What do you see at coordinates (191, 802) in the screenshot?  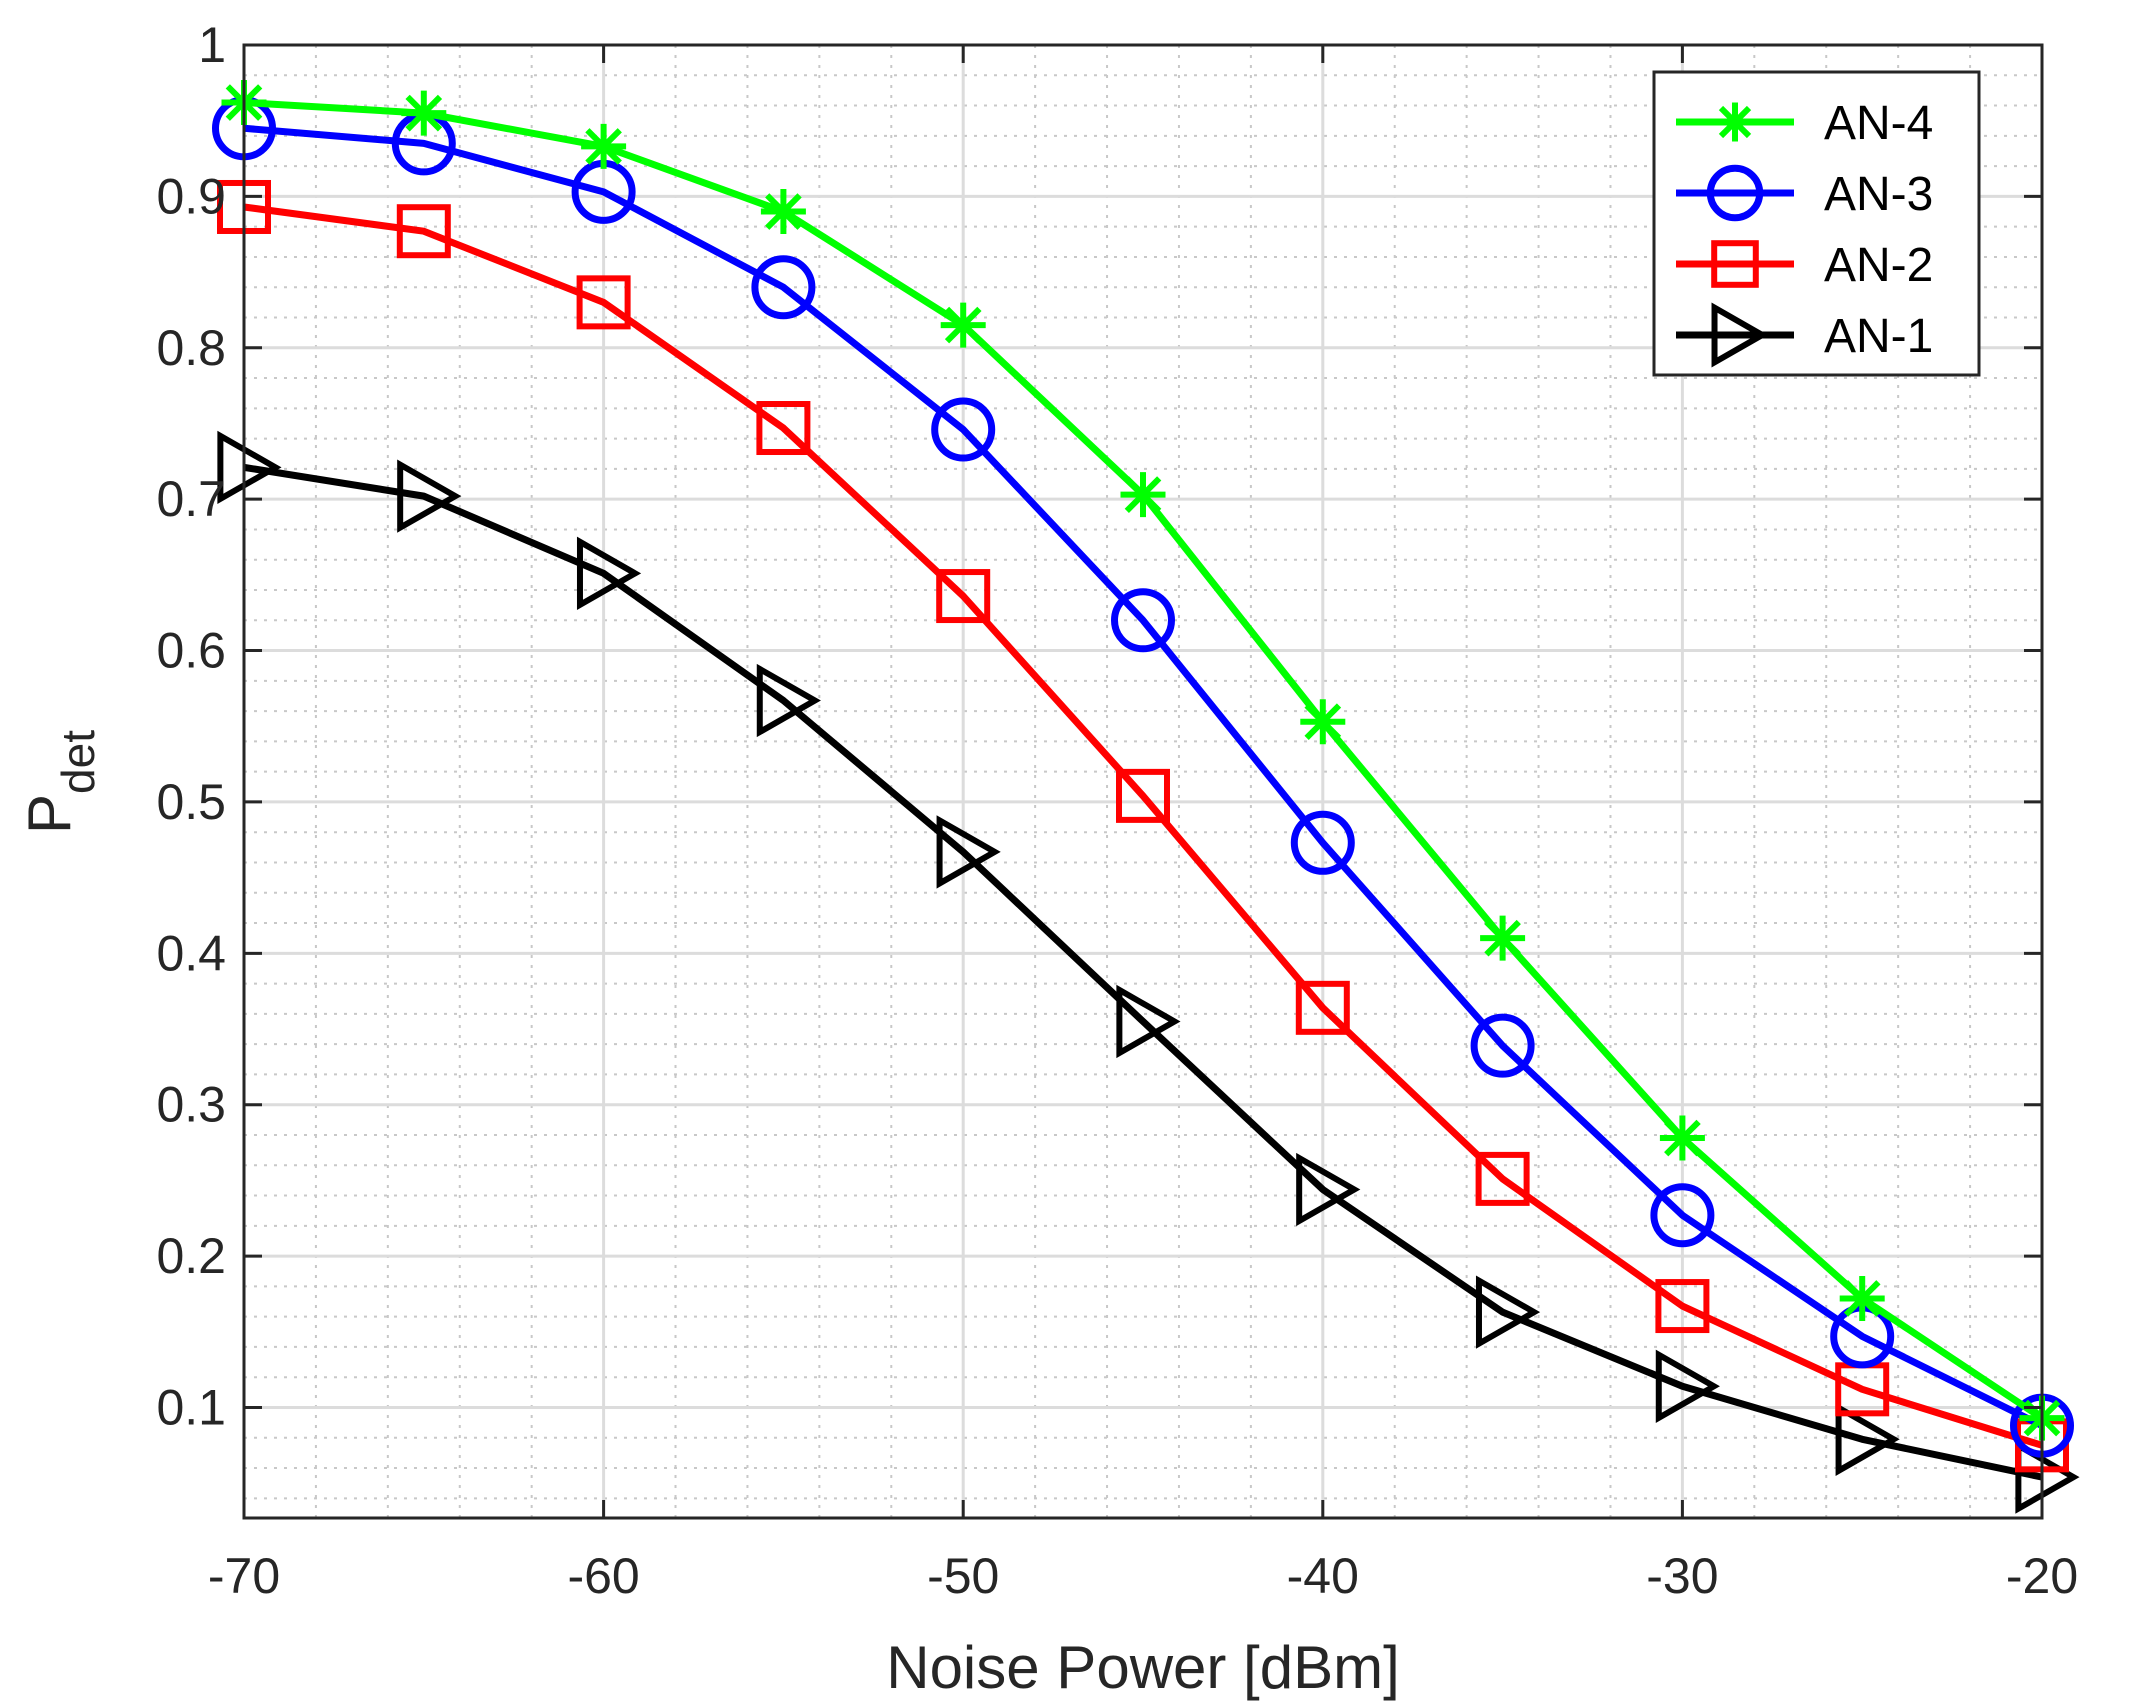 I see `y-tick-label: 0.5` at bounding box center [191, 802].